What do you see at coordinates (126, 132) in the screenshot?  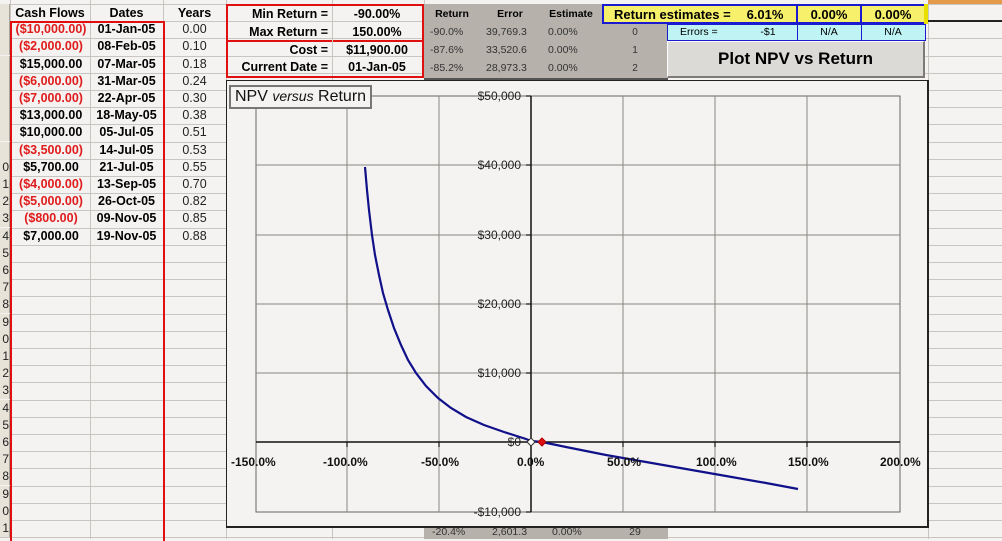 I see `date-cell: 05-Jul-05` at bounding box center [126, 132].